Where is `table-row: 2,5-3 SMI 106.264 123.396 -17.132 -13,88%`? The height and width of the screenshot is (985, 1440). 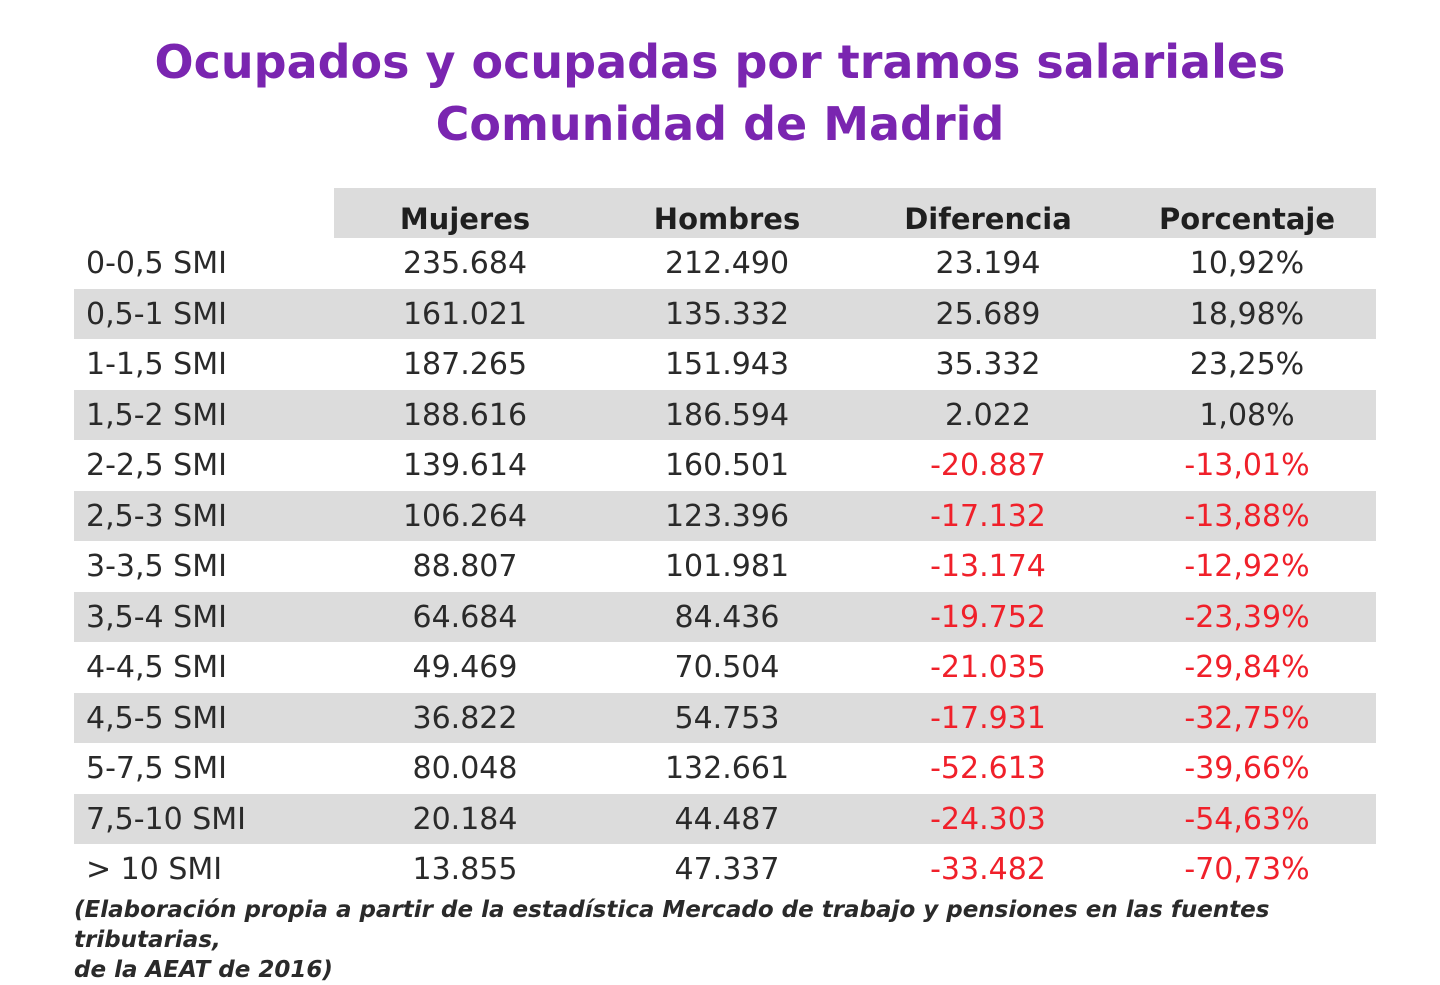
table-row: 2,5-3 SMI 106.264 123.396 -17.132 -13,88% is located at coordinates (725, 515).